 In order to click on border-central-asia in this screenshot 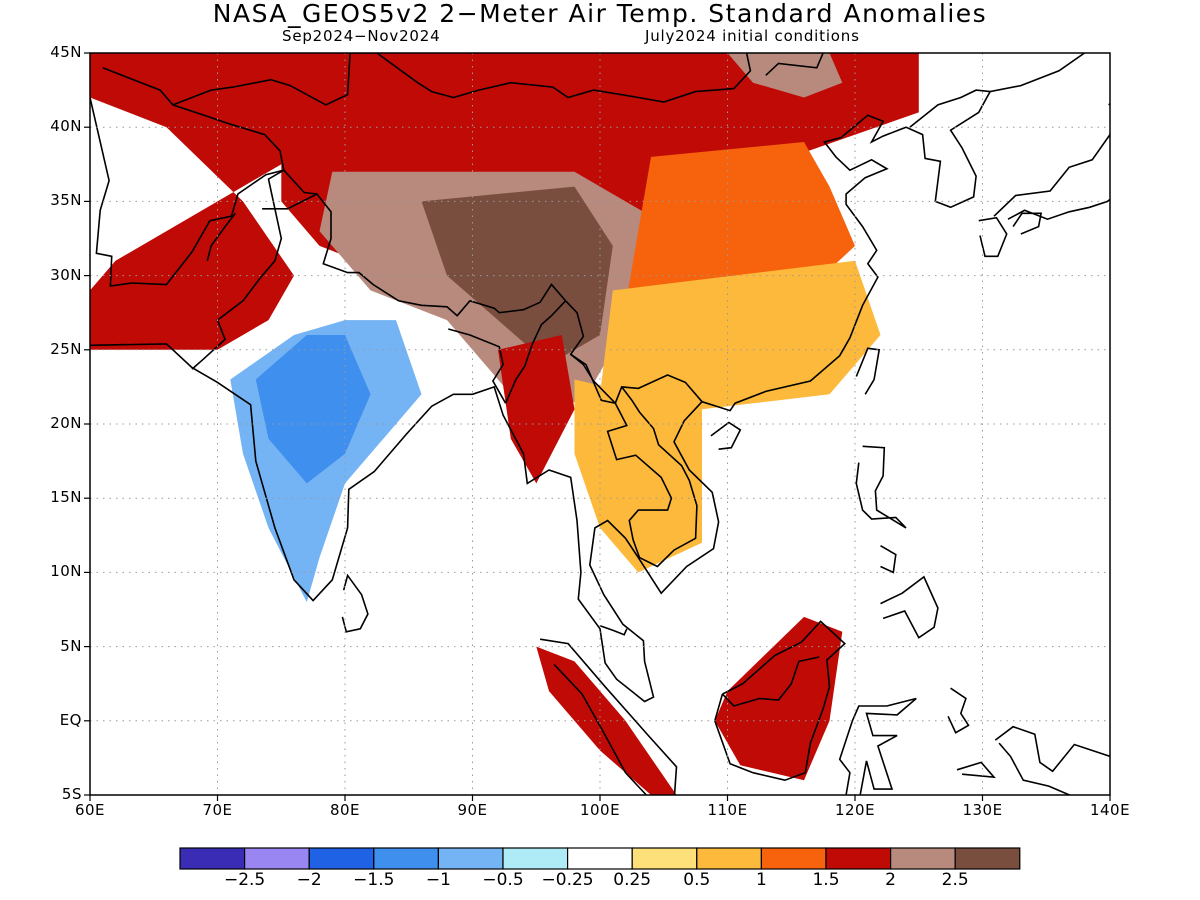, I will do `click(261, 79)`.